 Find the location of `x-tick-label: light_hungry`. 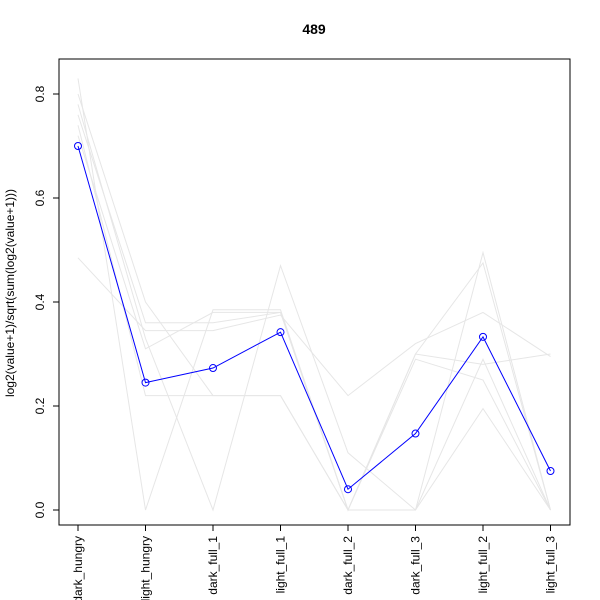

x-tick-label: light_hungry is located at coordinates (146, 568).